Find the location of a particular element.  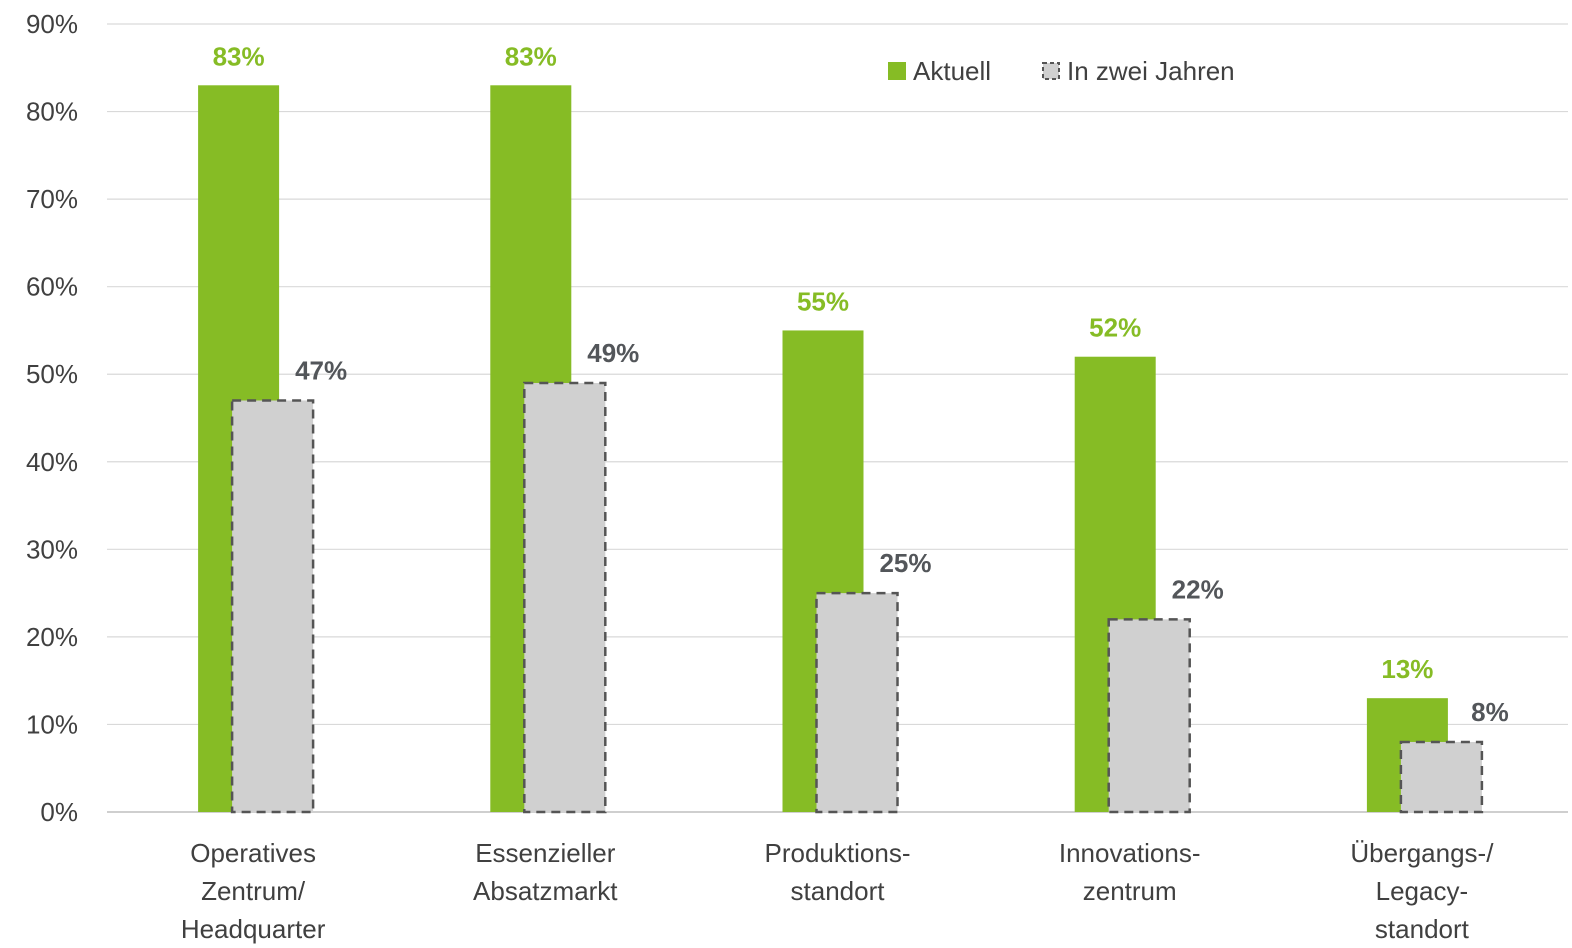

y-tick-label: 90% is located at coordinates (52, 24).